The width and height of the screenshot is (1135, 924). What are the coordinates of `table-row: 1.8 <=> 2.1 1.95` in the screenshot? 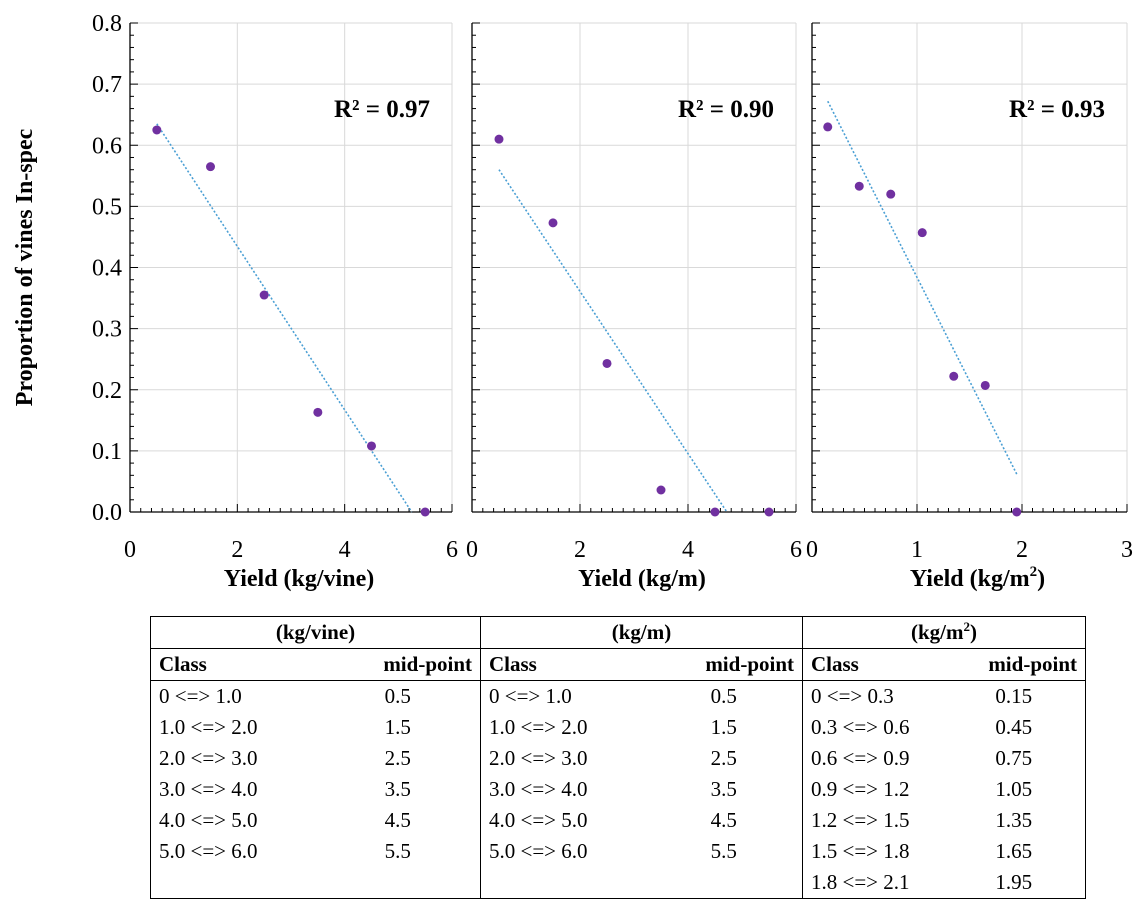 It's located at (618, 883).